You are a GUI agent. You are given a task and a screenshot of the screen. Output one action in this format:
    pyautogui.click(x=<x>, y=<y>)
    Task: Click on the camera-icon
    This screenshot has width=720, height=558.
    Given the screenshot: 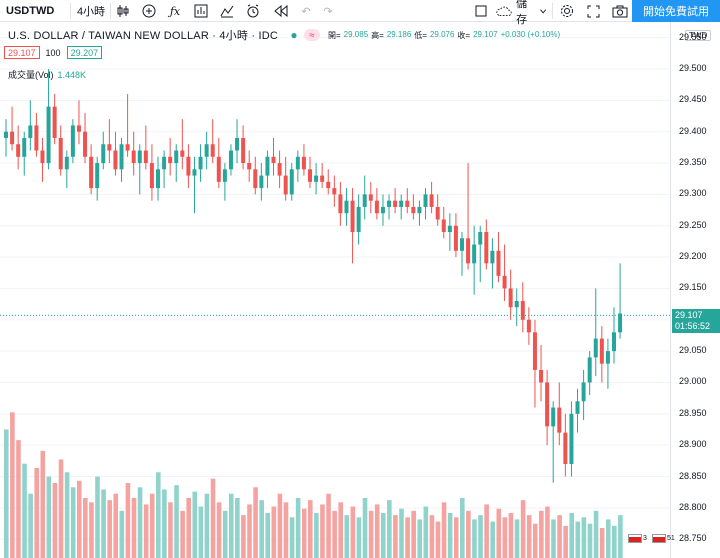 What is the action you would take?
    pyautogui.click(x=620, y=11)
    